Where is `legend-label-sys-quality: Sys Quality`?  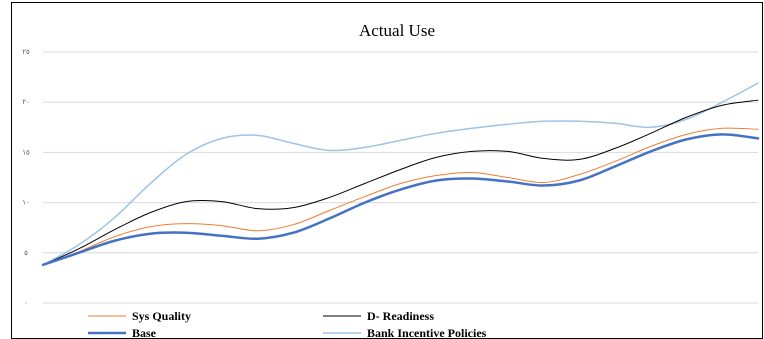
legend-label-sys-quality: Sys Quality is located at coordinates (161, 316).